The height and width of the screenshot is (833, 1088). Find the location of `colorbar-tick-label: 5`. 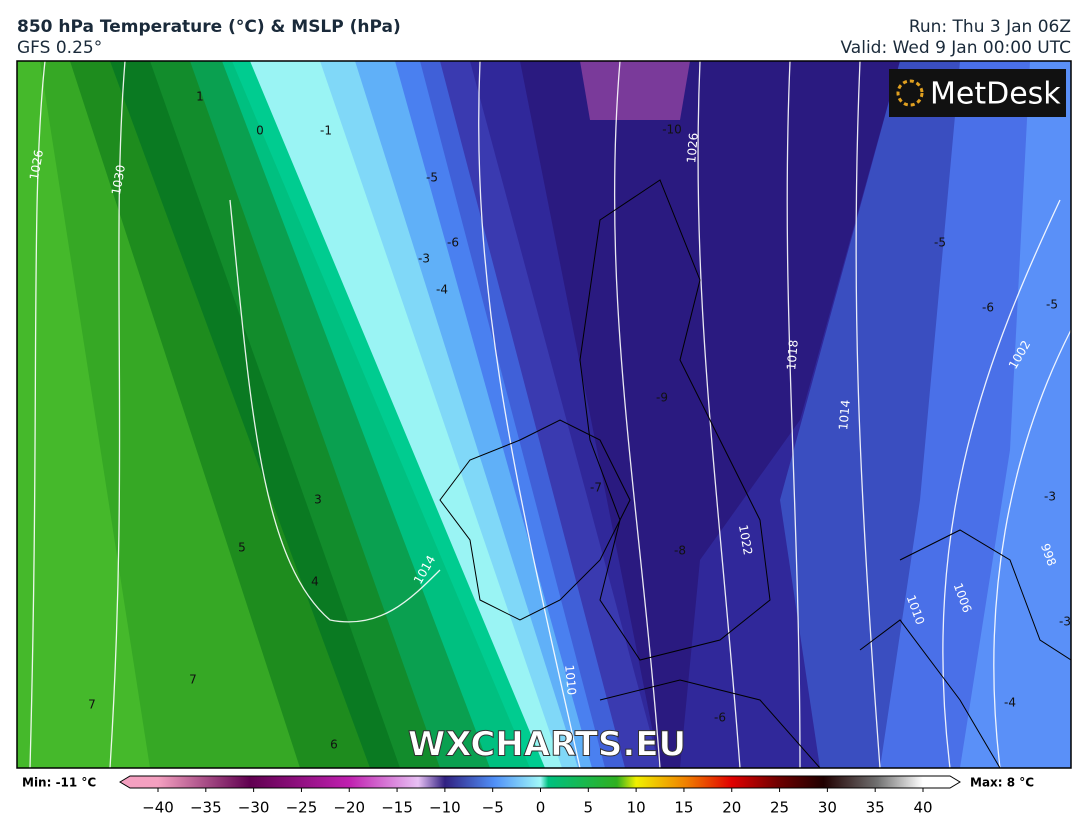

colorbar-tick-label: 5 is located at coordinates (589, 808).